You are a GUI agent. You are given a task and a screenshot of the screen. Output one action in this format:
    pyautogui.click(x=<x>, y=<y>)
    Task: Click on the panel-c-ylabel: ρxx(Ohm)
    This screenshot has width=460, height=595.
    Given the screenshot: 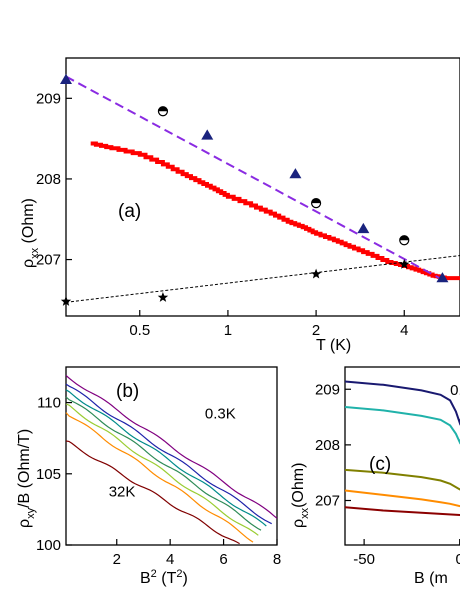 What is the action you would take?
    pyautogui.click(x=300, y=495)
    